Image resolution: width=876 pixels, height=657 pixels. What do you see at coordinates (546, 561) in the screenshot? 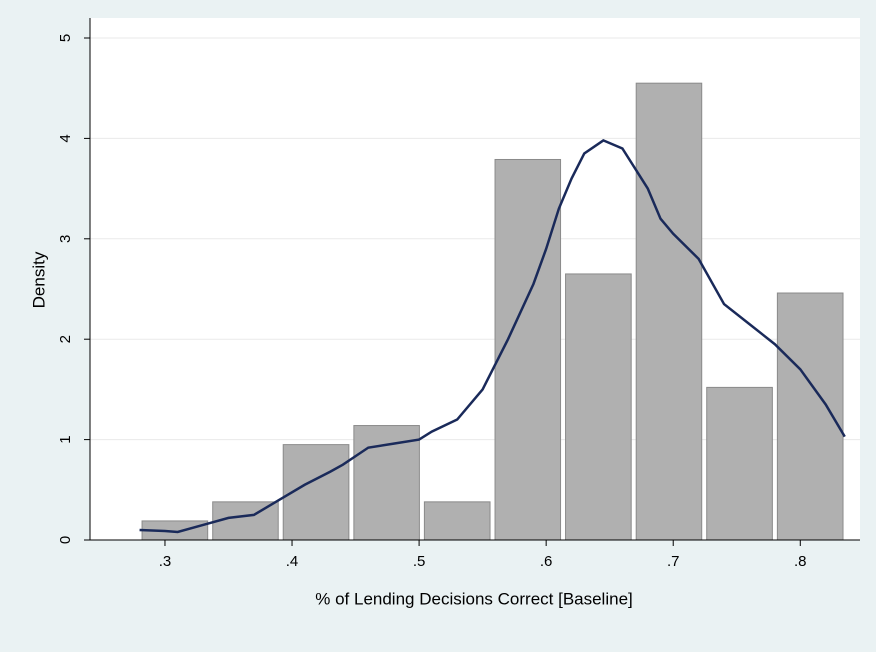
I see `x-tick-label: .6` at bounding box center [546, 561].